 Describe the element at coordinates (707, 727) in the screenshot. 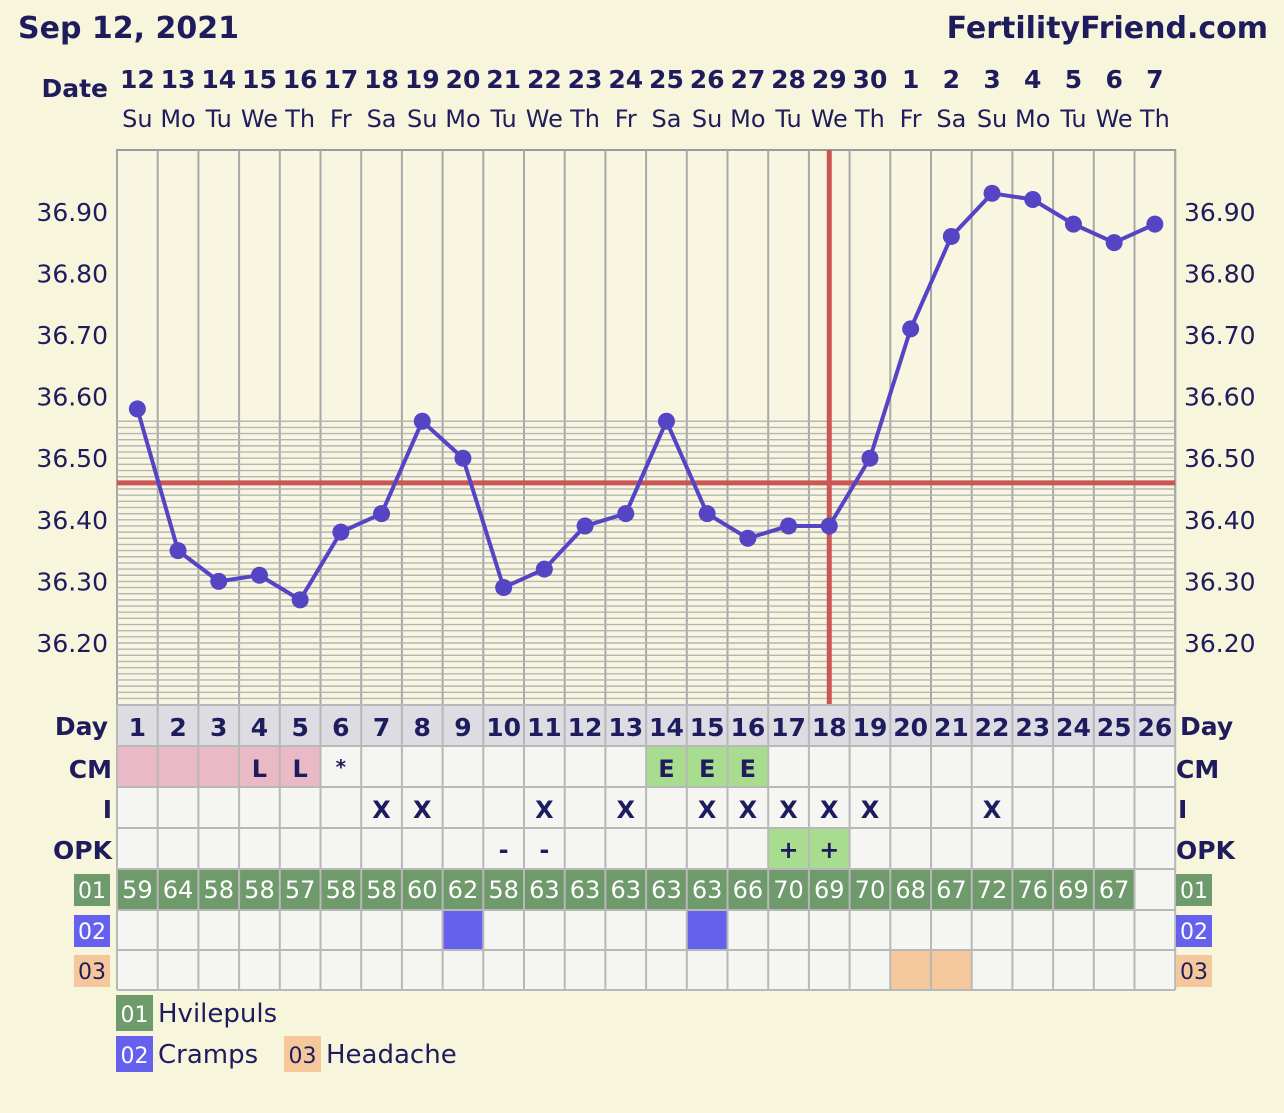

I see `day-number: 15` at that location.